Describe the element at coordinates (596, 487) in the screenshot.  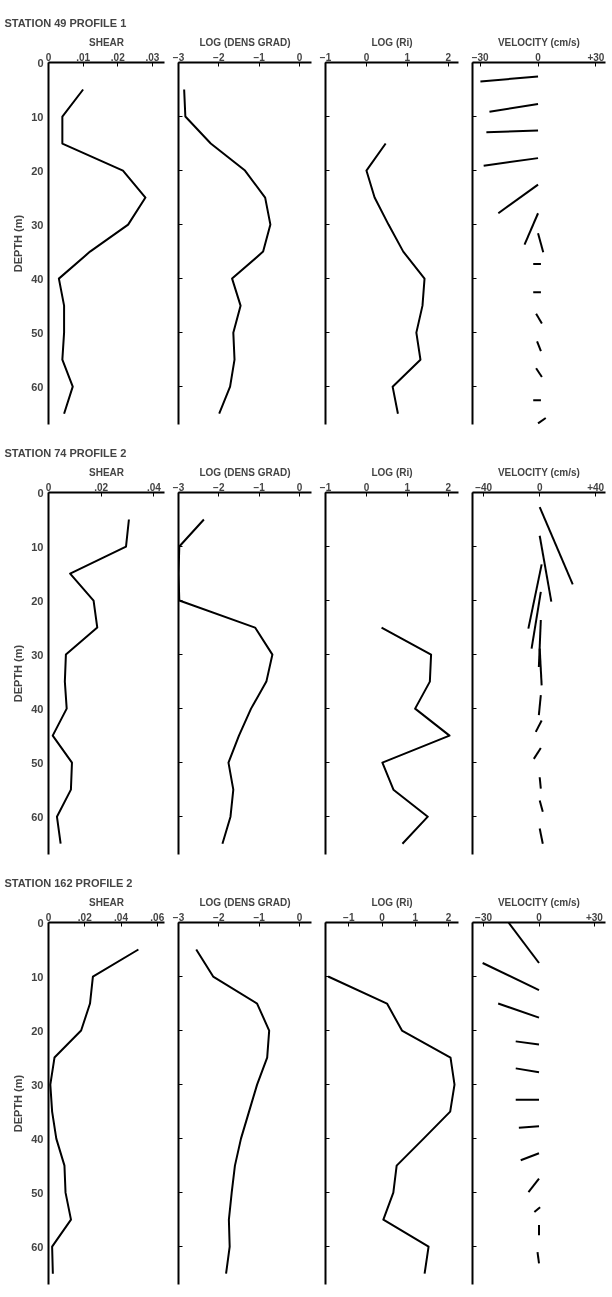
I see `x-tick-label: +40` at that location.